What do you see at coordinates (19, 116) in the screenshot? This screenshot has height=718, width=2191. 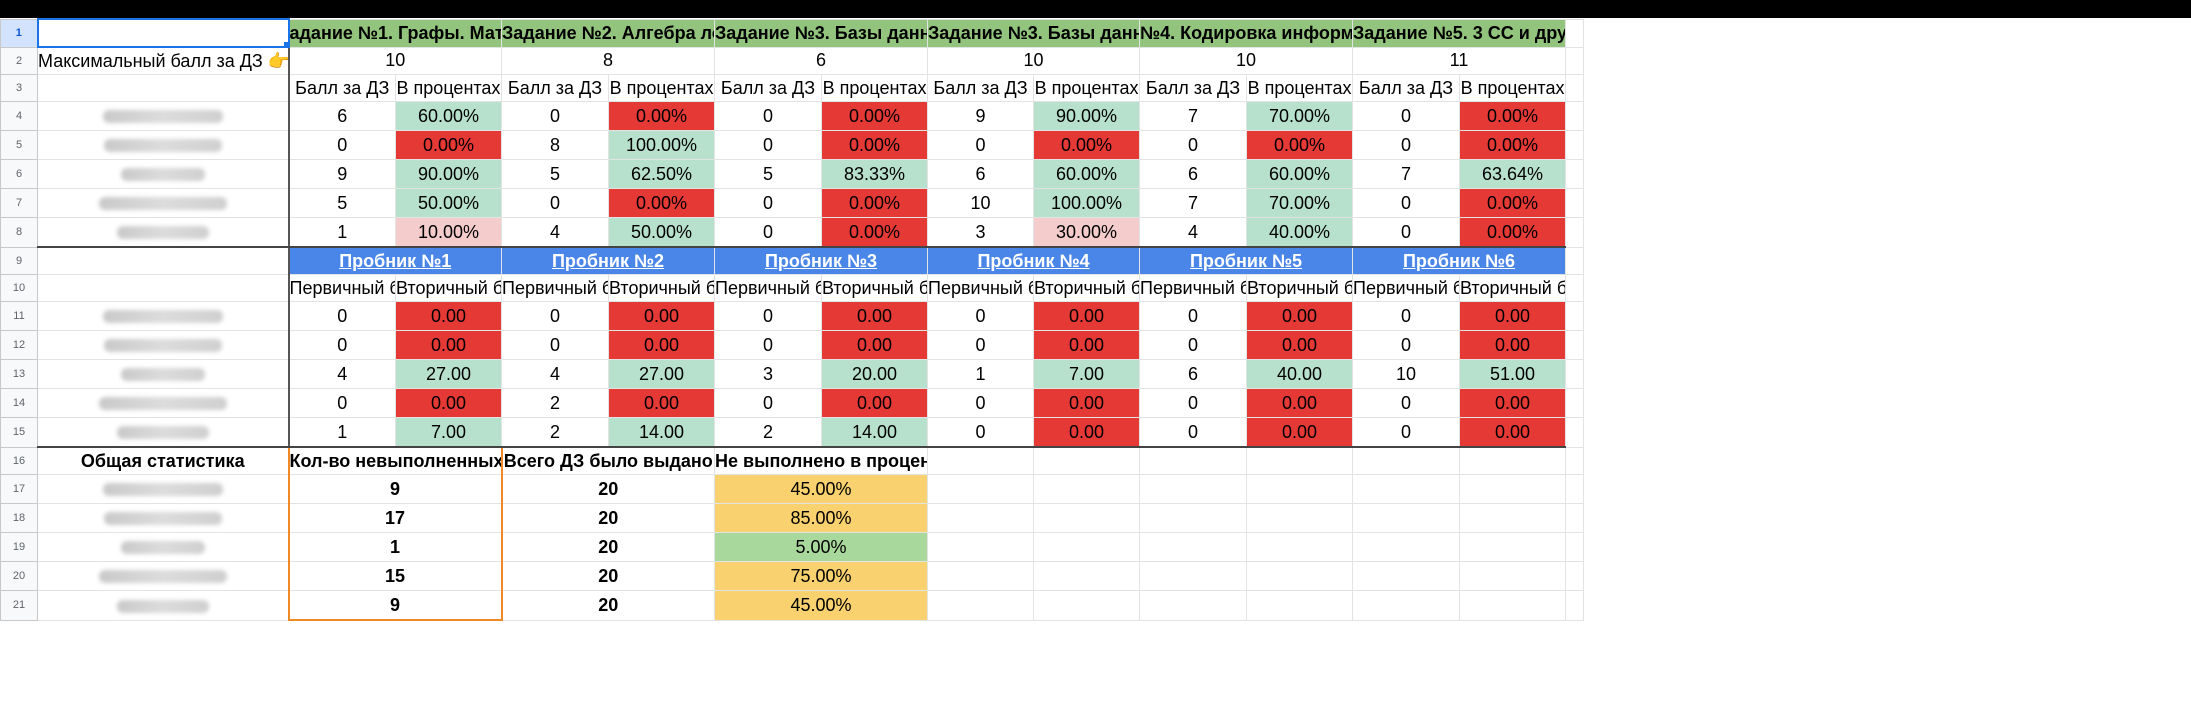 I see `row-header-4: 4` at bounding box center [19, 116].